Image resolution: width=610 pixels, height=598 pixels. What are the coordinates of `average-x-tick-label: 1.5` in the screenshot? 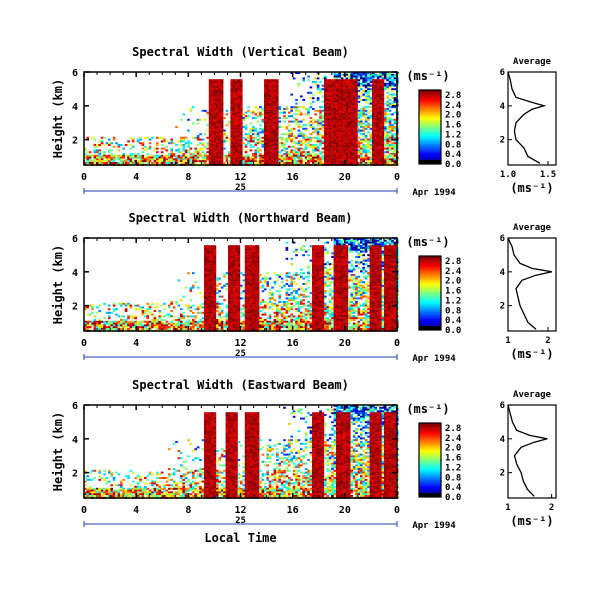 It's located at (548, 175).